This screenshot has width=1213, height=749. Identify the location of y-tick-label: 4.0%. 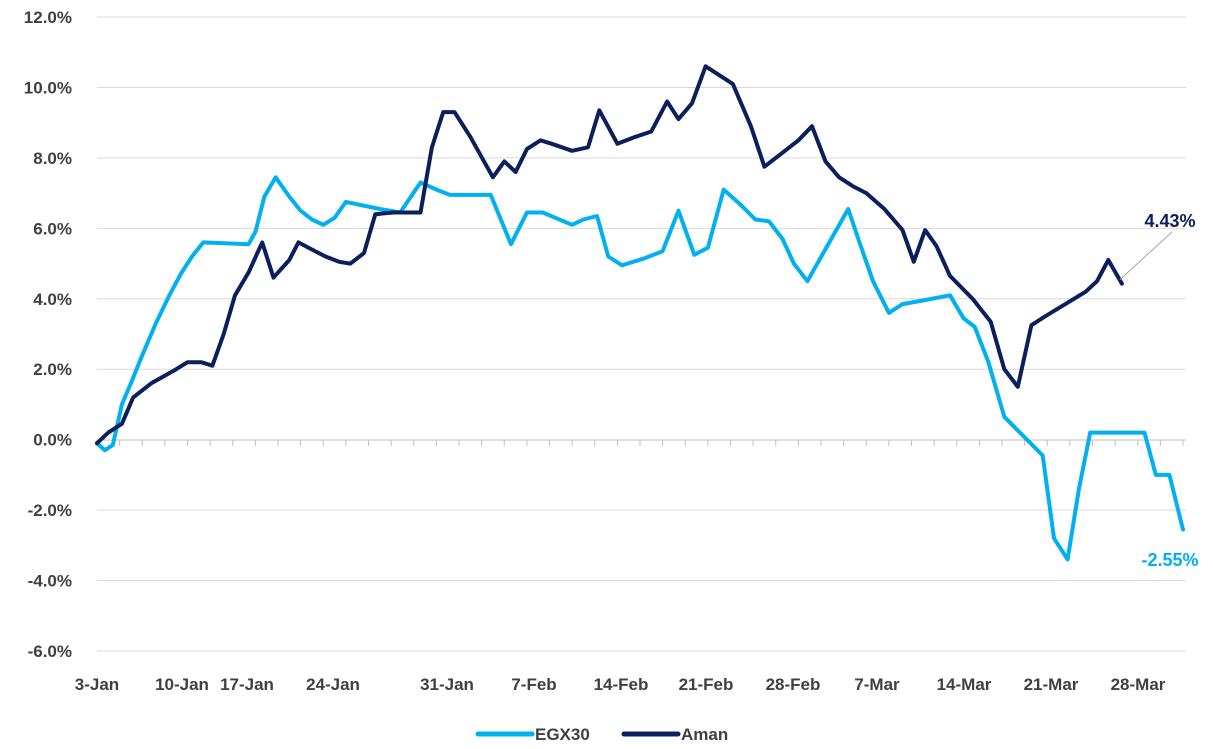
(52, 299).